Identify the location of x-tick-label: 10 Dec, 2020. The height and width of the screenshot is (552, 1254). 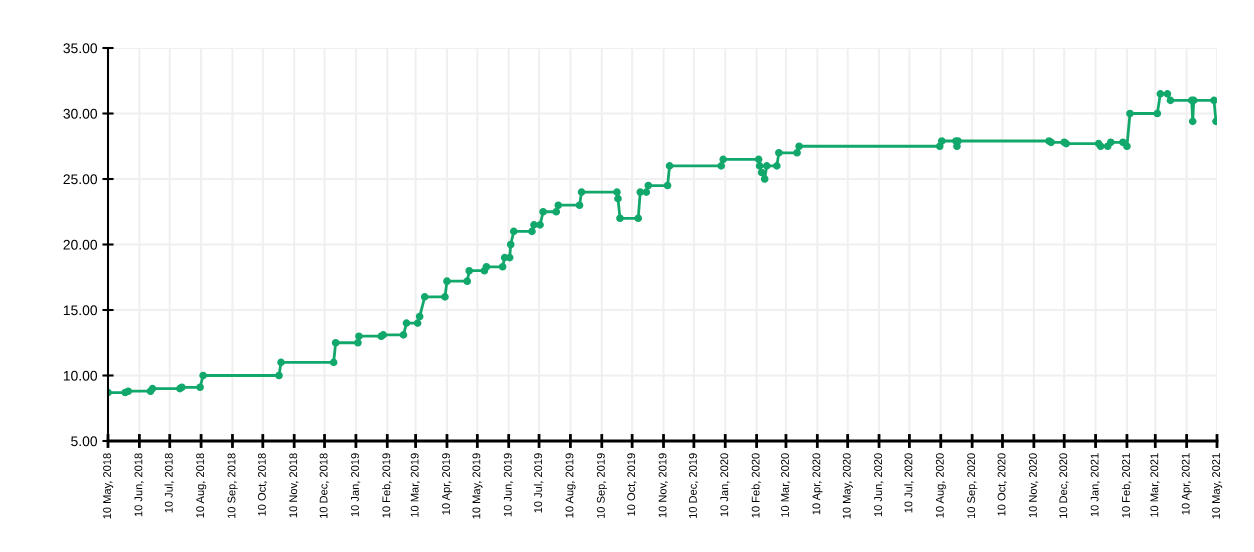
(1064, 486).